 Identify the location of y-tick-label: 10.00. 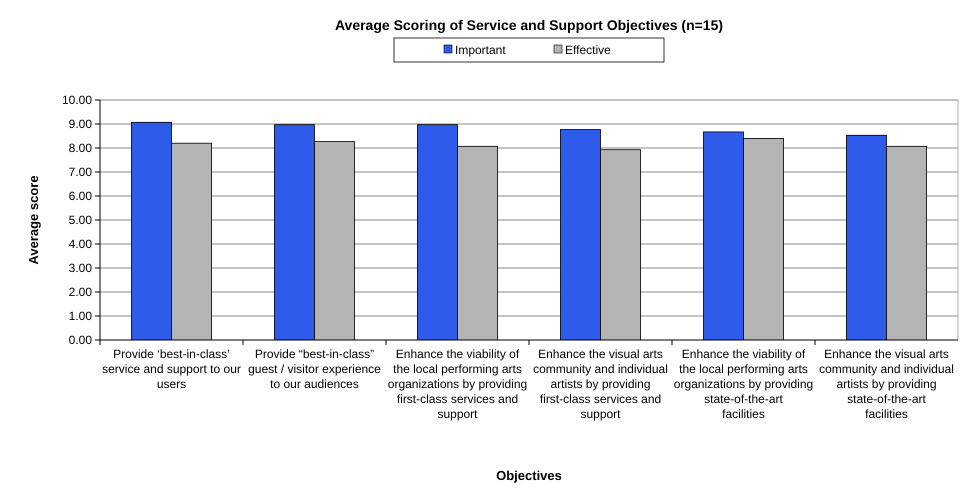
(77, 100).